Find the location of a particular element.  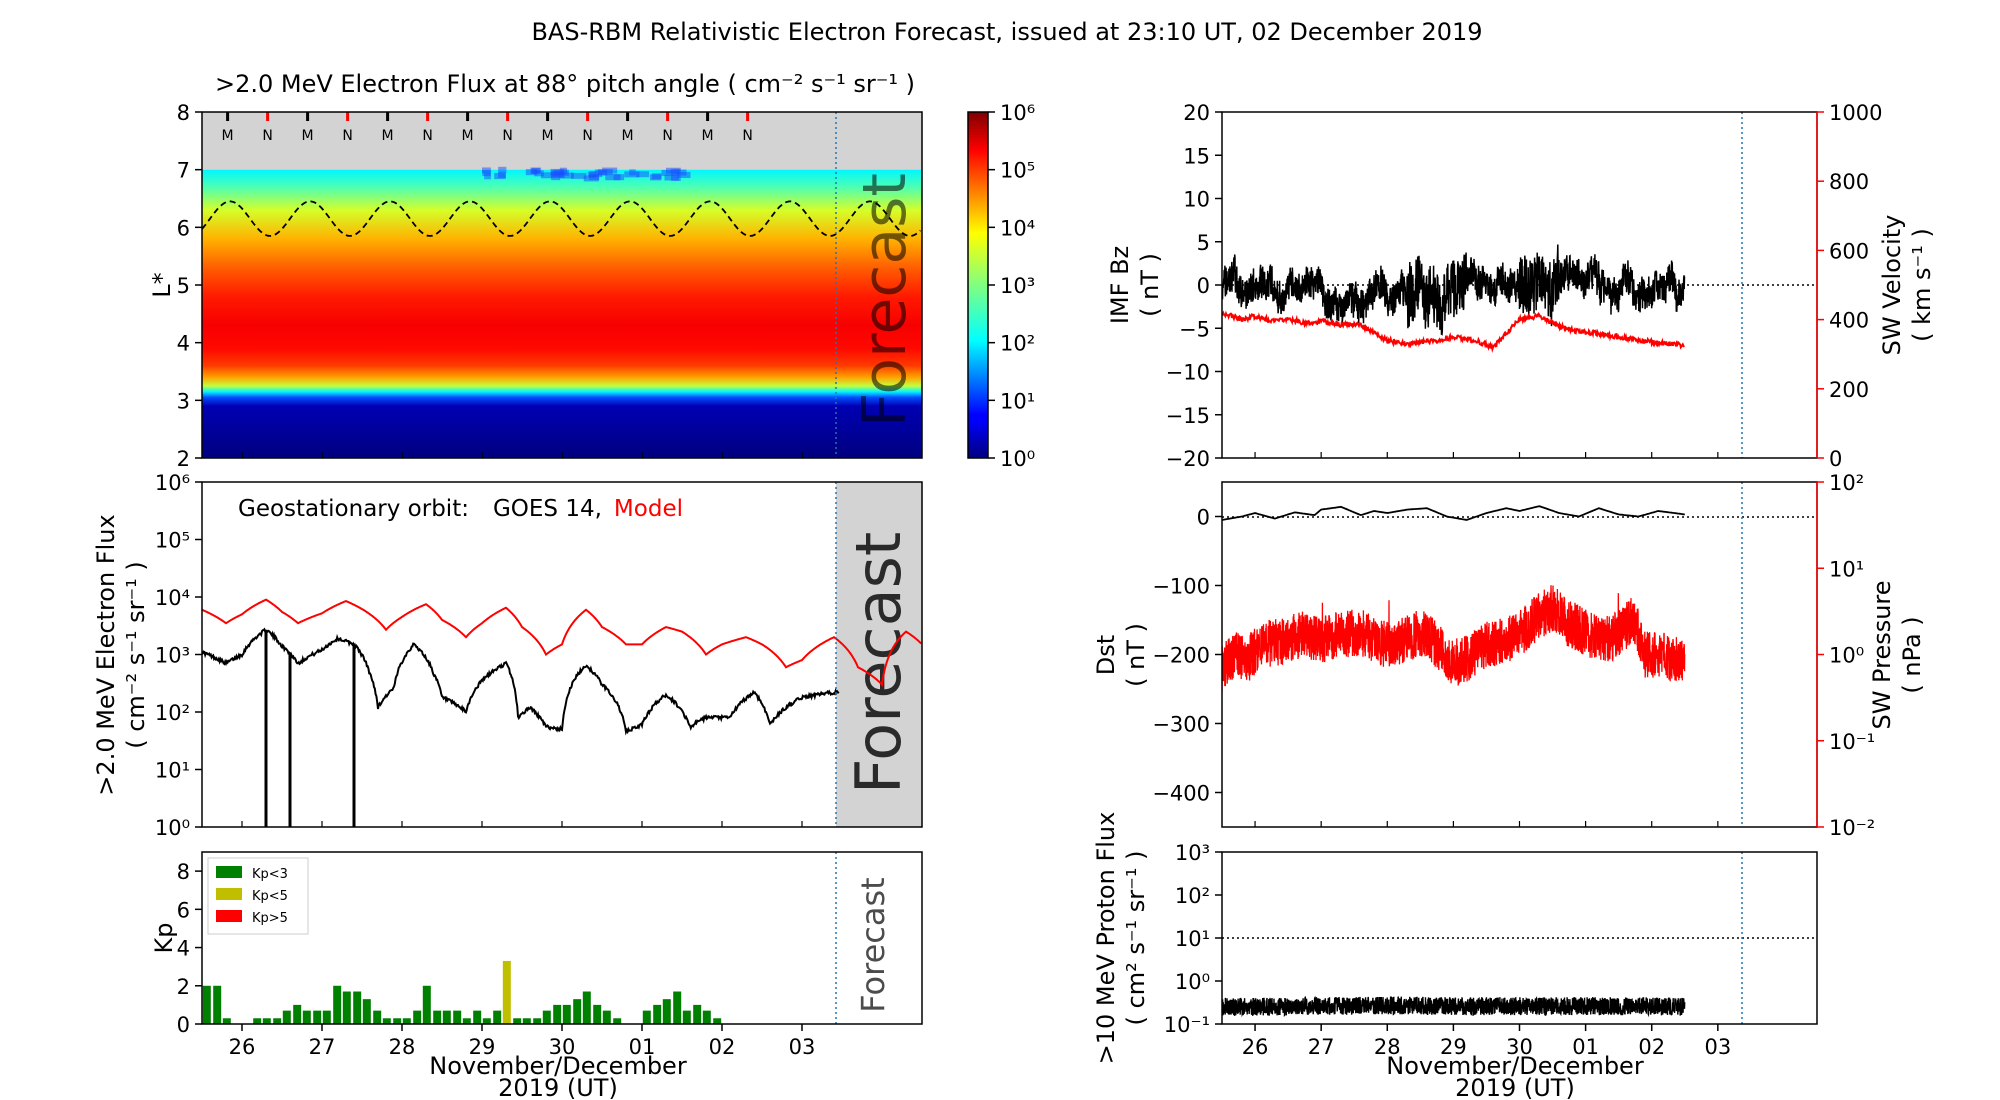

x-tick-label: 27 is located at coordinates (322, 1047).